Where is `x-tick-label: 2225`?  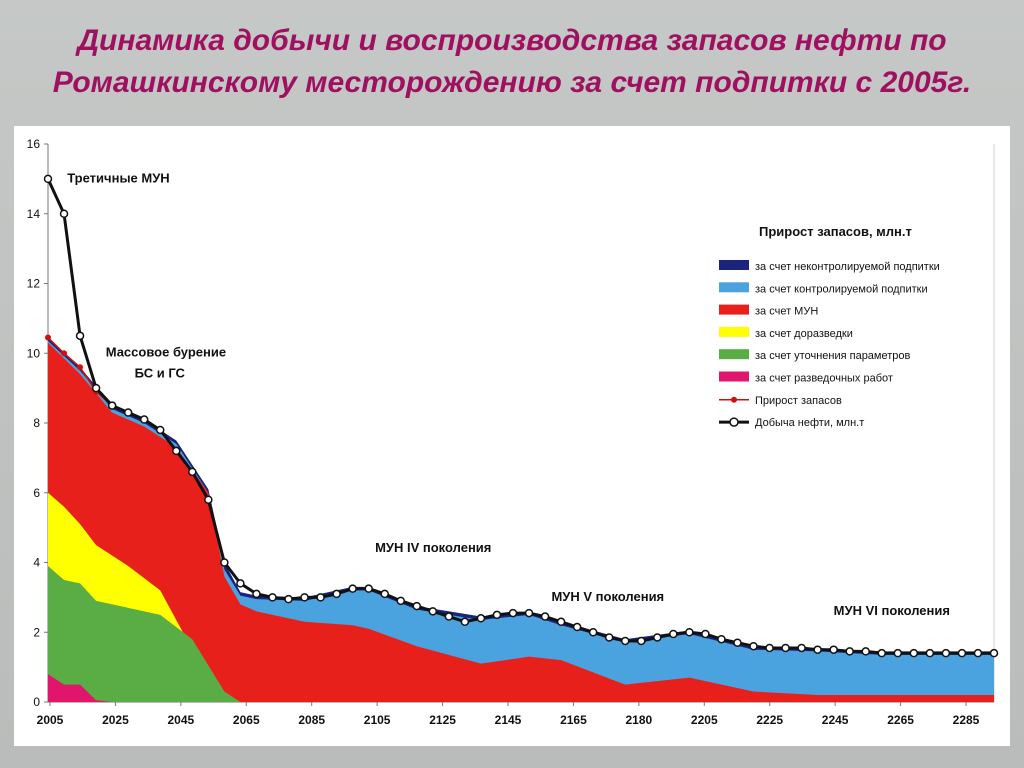 x-tick-label: 2225 is located at coordinates (769, 720).